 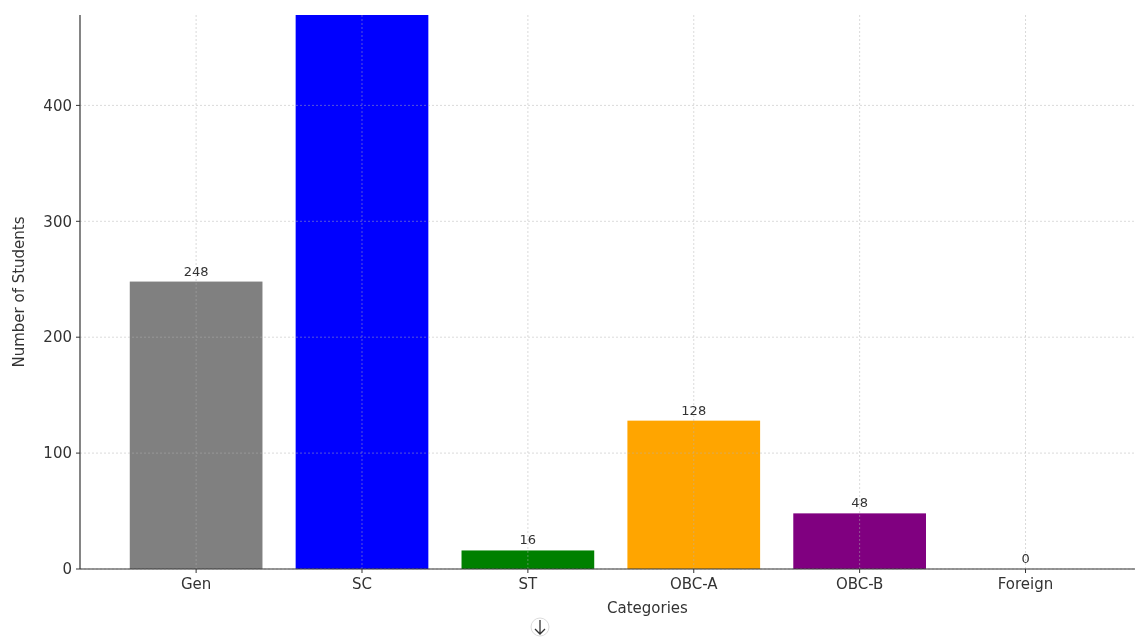 I want to click on y-tick-label: 300, so click(x=57, y=221).